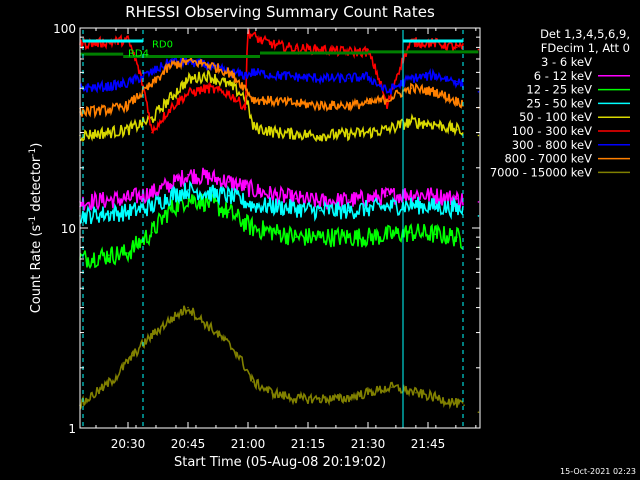 The width and height of the screenshot is (640, 480). Describe the element at coordinates (563, 76) in the screenshot. I see `legend-label: 6 - 12 keV` at that location.